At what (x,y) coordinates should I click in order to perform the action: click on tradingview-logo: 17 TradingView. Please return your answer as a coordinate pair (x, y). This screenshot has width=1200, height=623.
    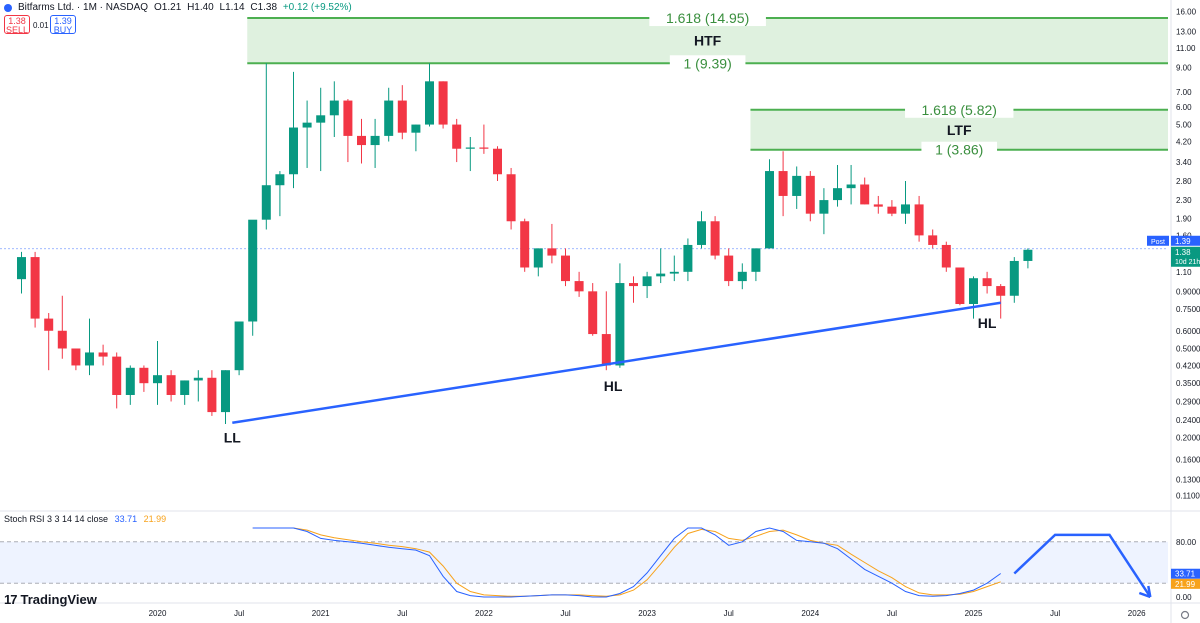
    Looking at the image, I should click on (50, 599).